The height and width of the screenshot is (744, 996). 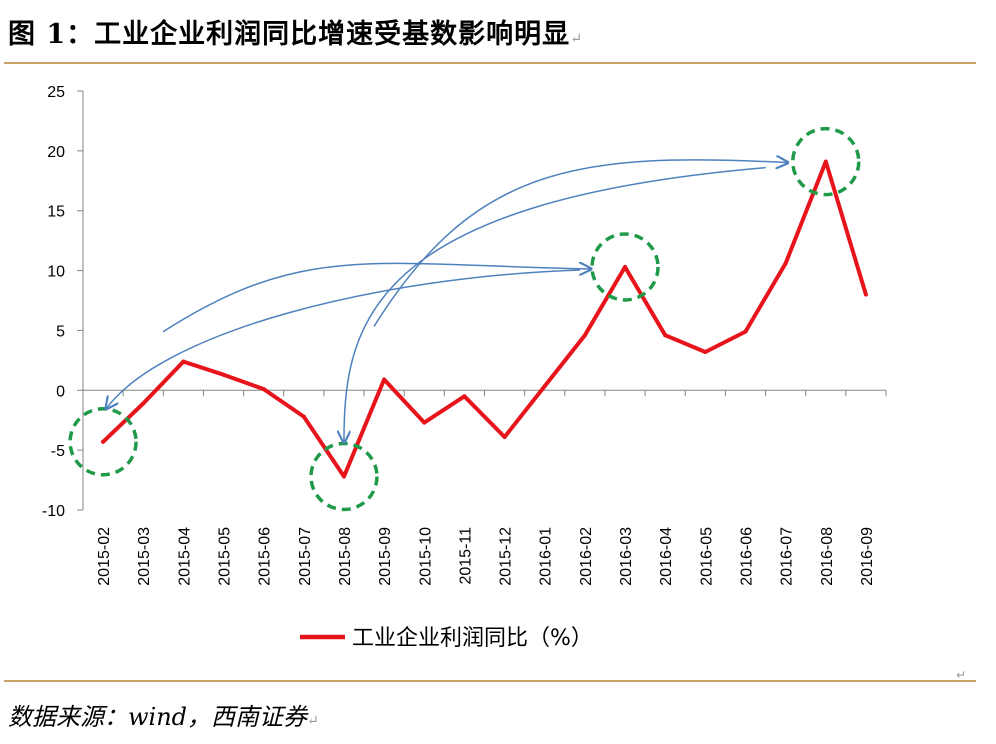 What do you see at coordinates (56, 272) in the screenshot?
I see `y-tick-label: 10` at bounding box center [56, 272].